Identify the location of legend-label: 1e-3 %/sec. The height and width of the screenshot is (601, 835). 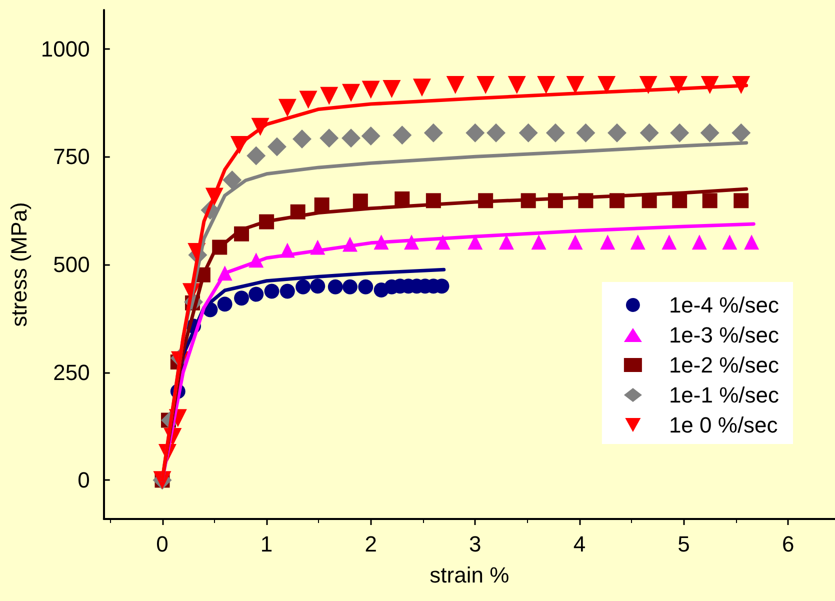
(724, 335).